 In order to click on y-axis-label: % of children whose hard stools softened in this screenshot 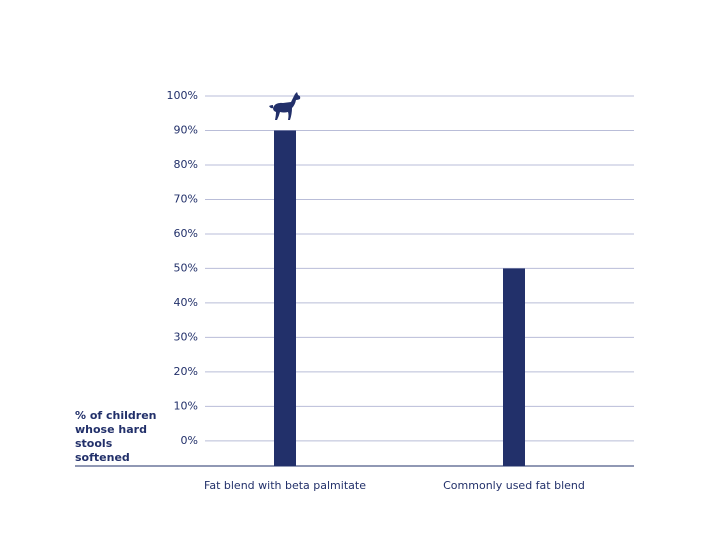, I will do `click(116, 436)`.